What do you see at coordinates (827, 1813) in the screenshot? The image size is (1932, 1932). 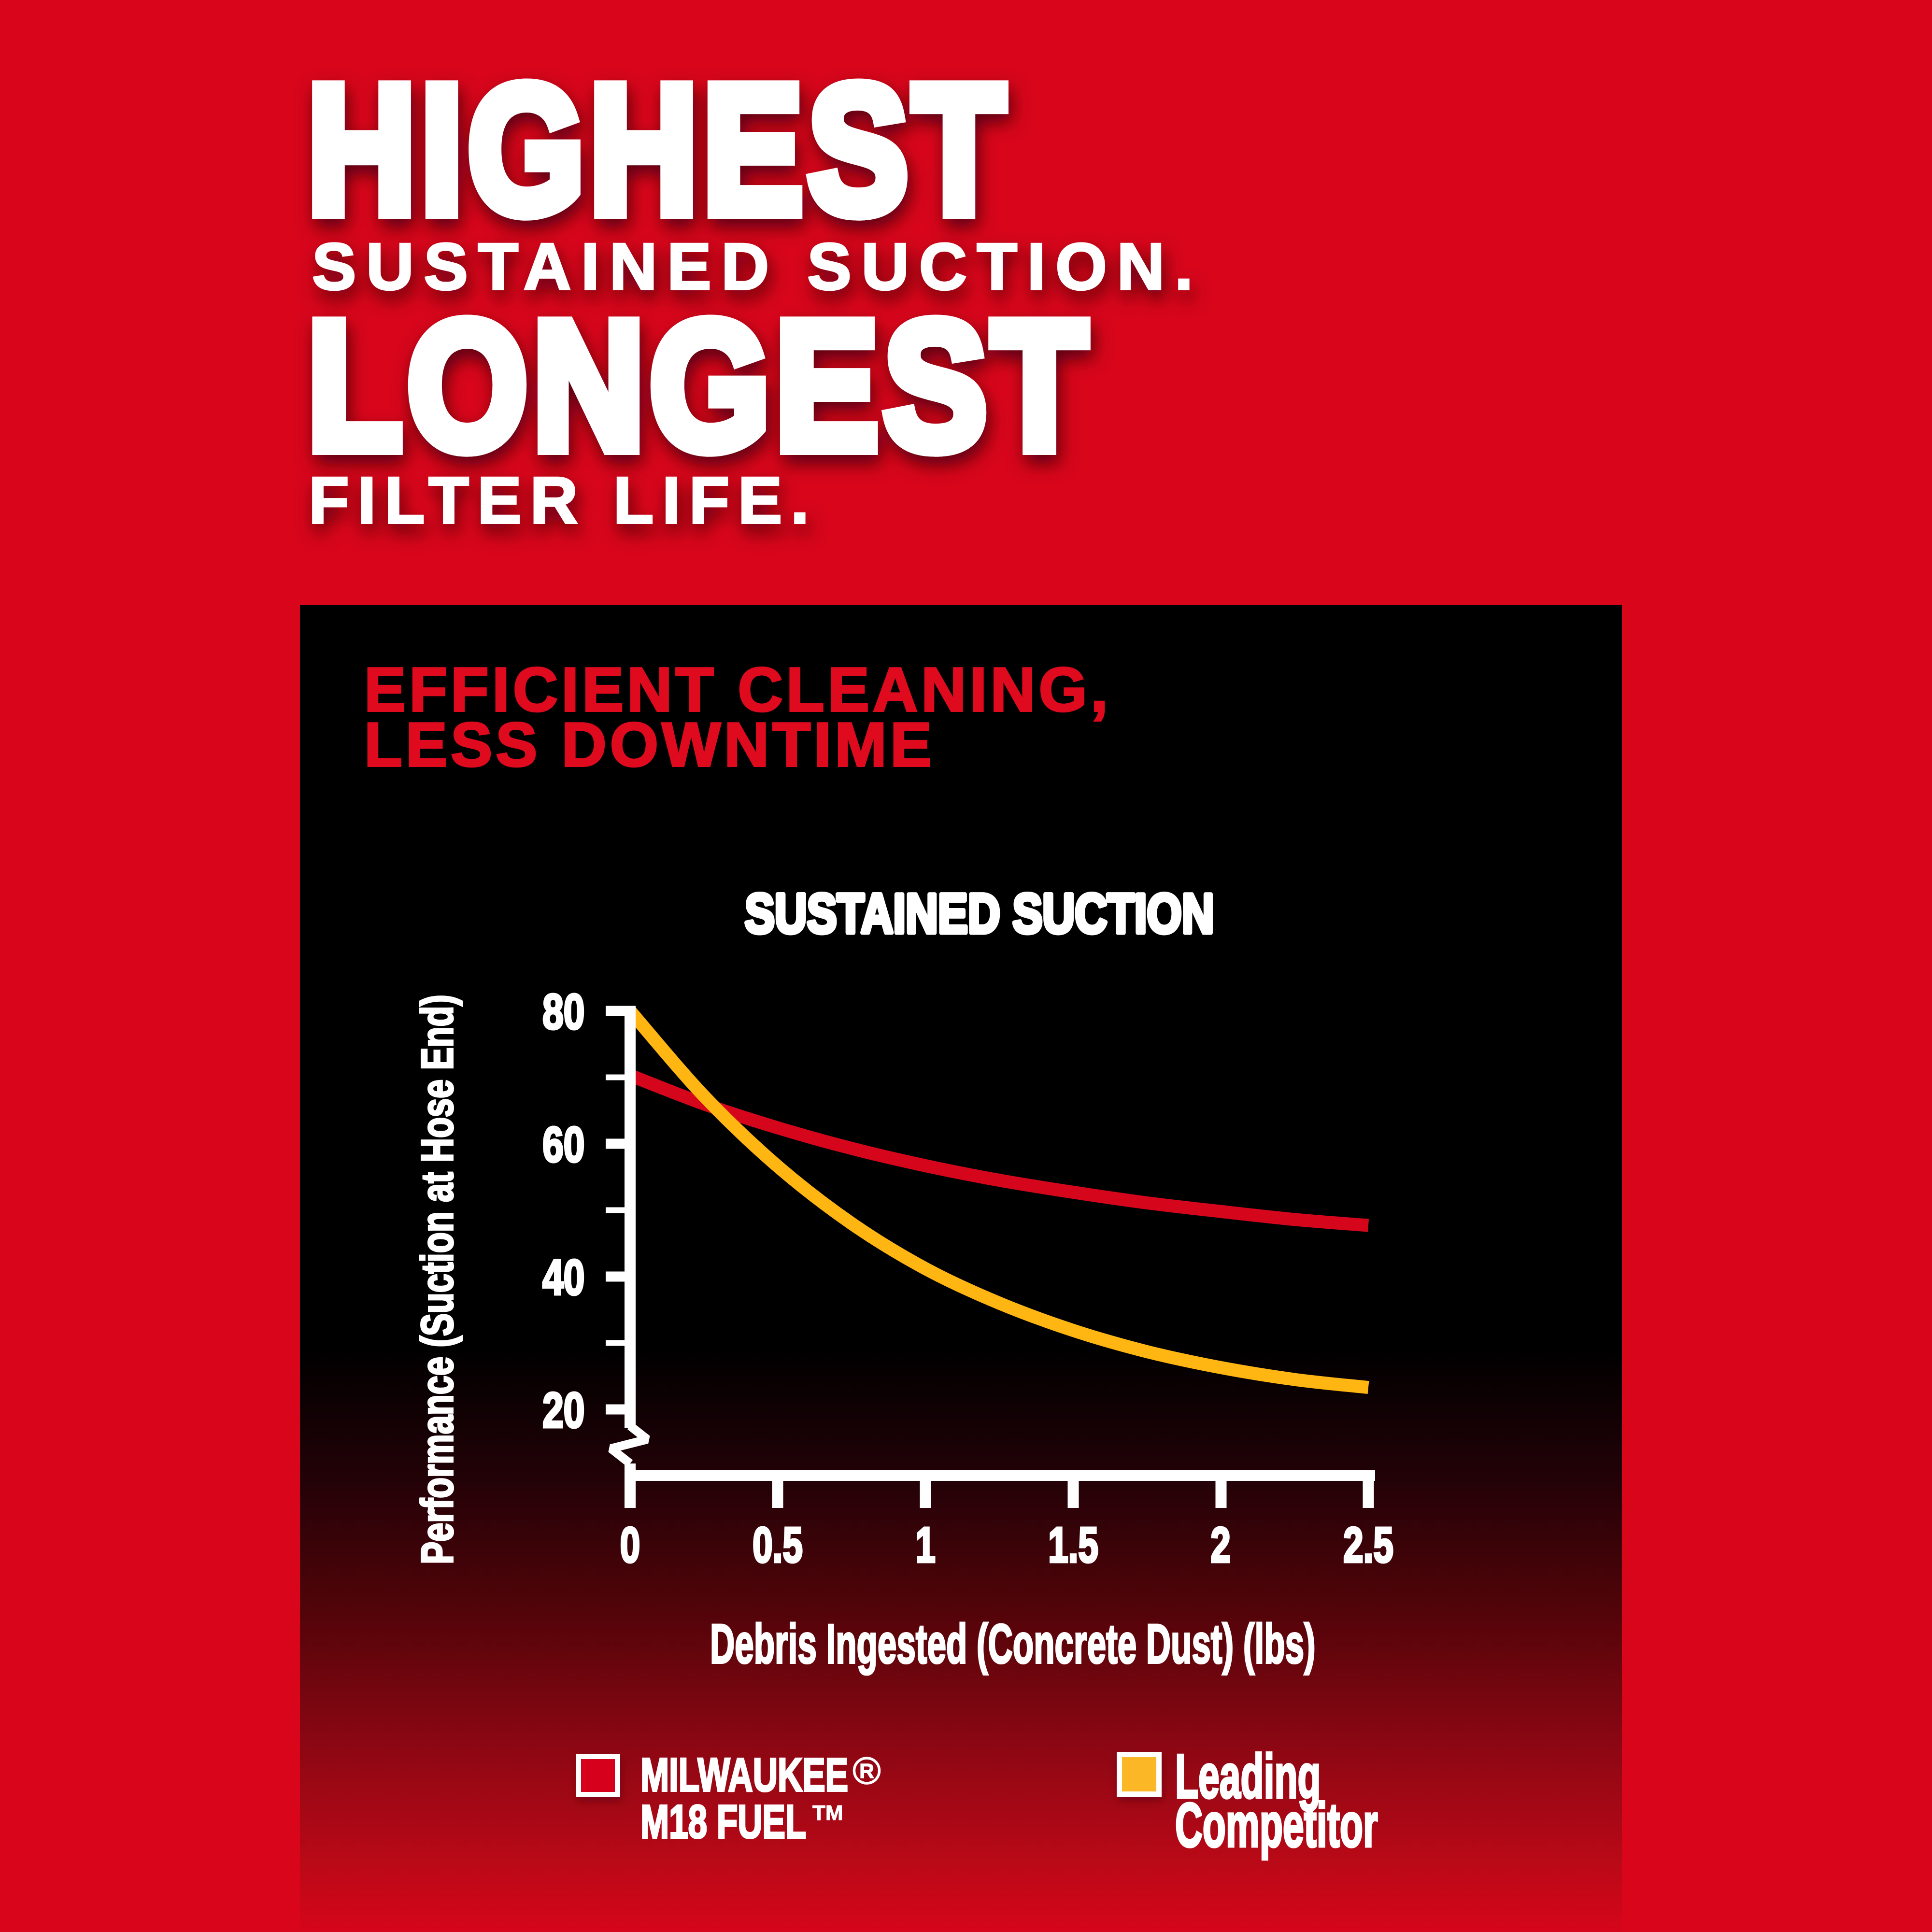 I see `svg-text: TM` at bounding box center [827, 1813].